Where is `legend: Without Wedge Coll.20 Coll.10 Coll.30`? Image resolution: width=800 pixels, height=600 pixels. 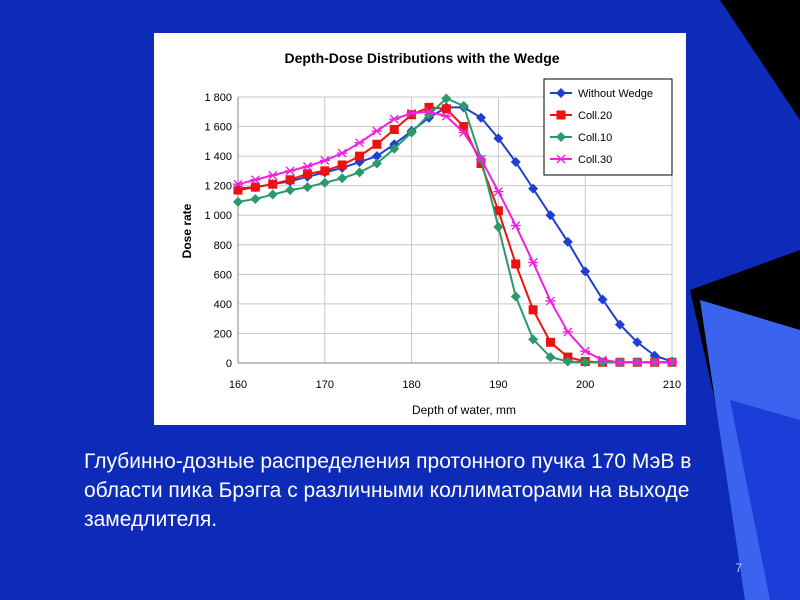 legend: Without Wedge Coll.20 Coll.10 Coll.30 is located at coordinates (608, 127).